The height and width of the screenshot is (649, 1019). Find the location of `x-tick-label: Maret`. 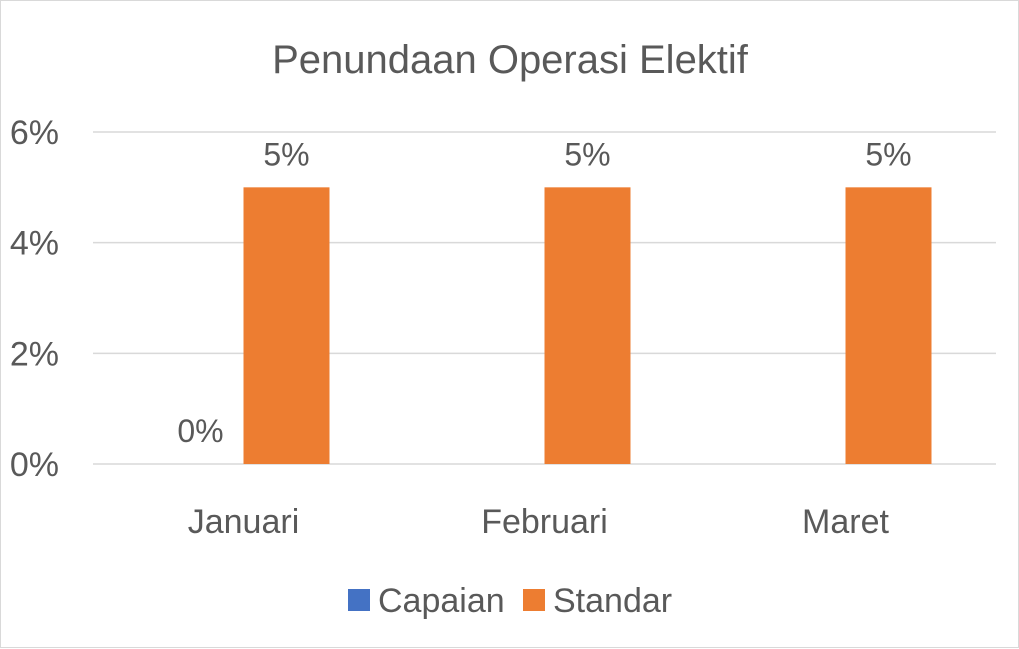

x-tick-label: Maret is located at coordinates (845, 522).